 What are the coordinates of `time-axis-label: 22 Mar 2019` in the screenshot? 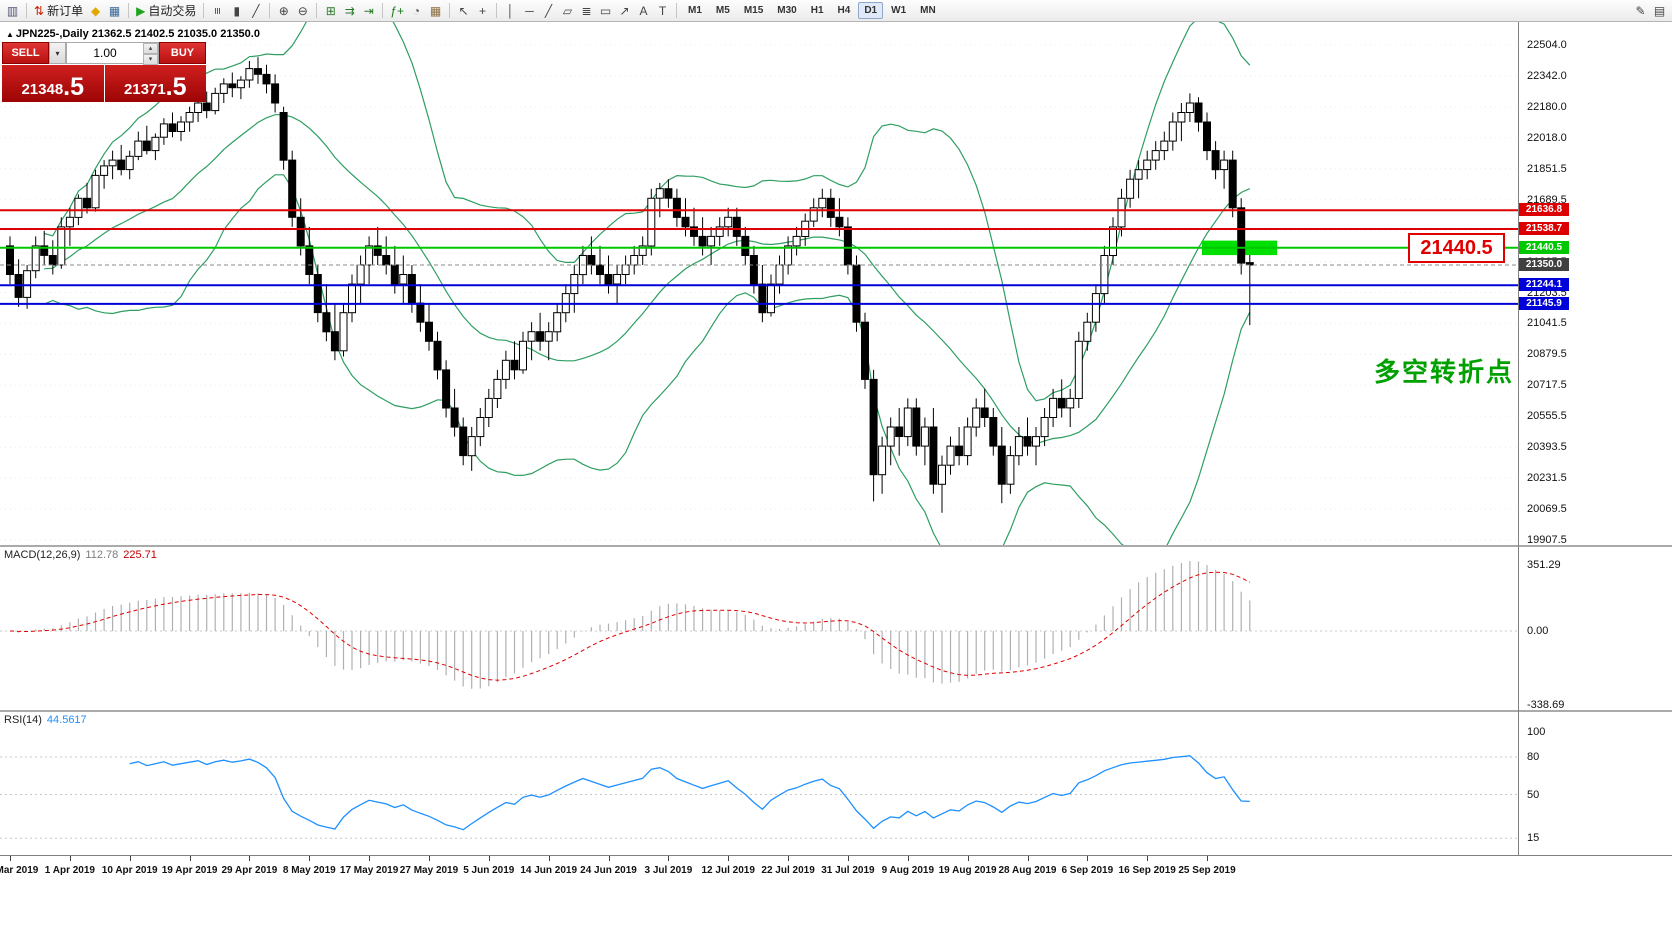 It's located at (19, 870).